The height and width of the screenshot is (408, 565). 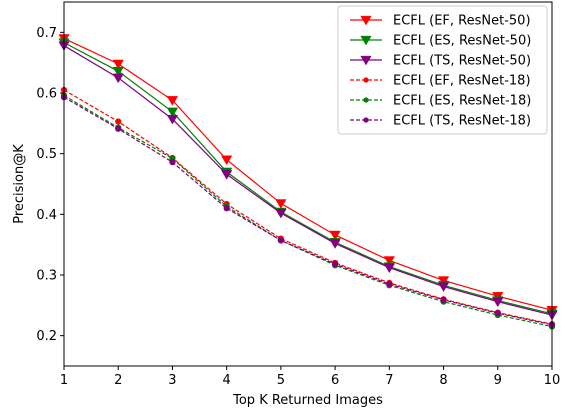 I want to click on legend-item: ECFL (ES, ResNet-18), so click(x=440, y=101).